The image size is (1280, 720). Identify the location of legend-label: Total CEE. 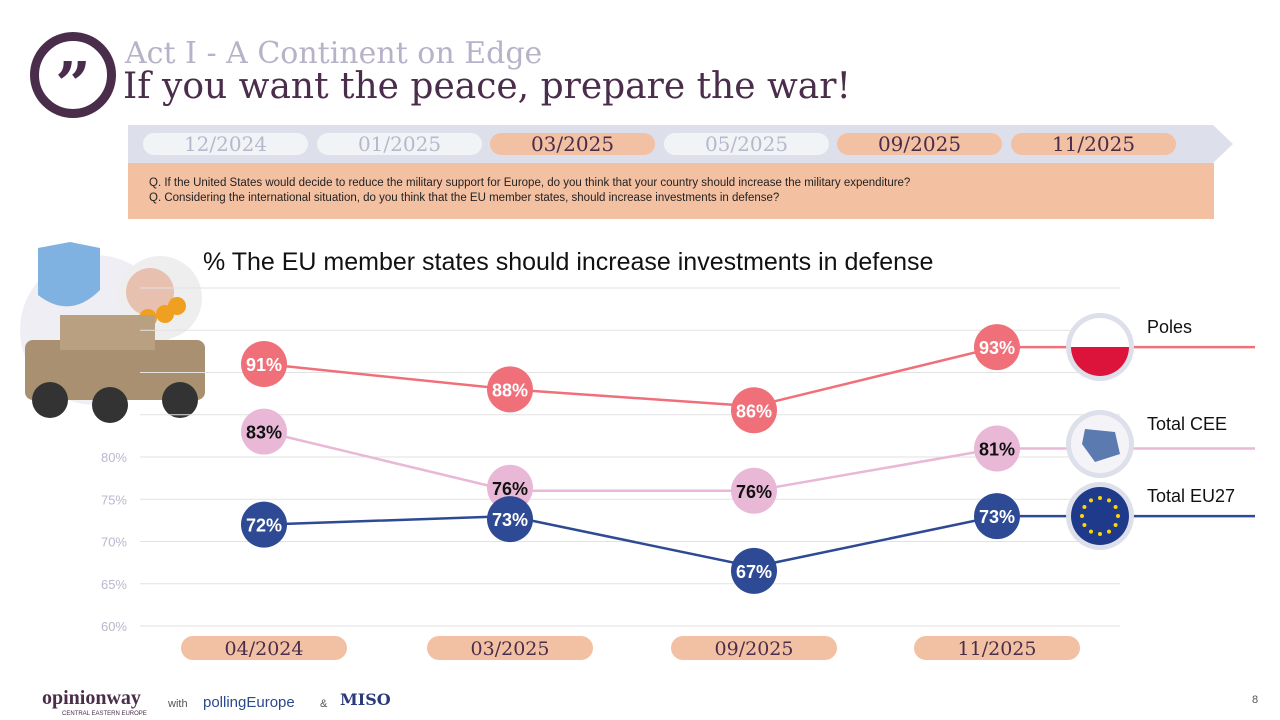
(1187, 424).